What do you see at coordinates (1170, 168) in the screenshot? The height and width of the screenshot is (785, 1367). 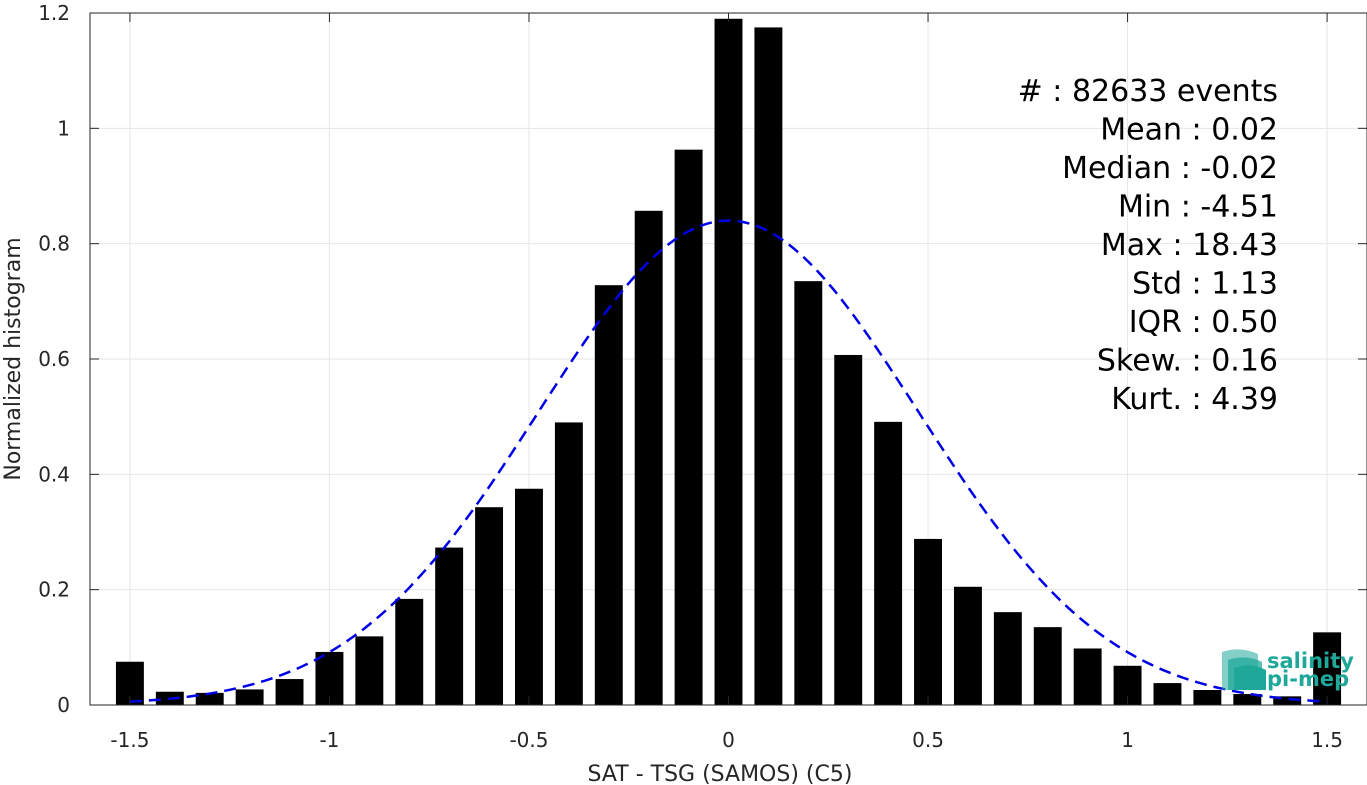 I see `stat-line: Median : -0.02` at bounding box center [1170, 168].